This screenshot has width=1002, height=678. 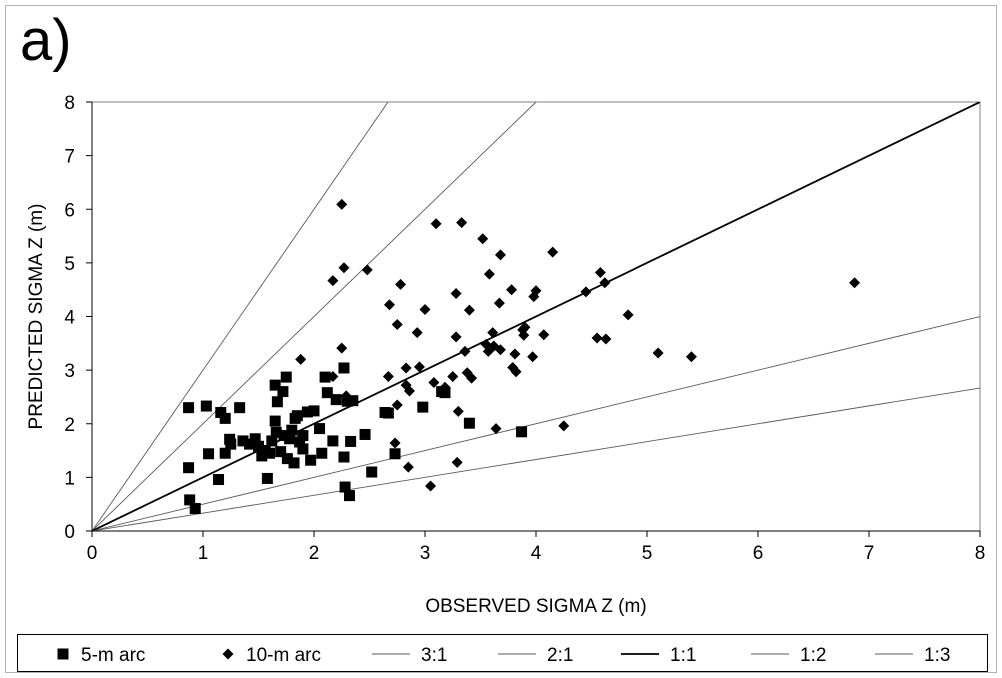 I want to click on legend-label-1-to-3: 1:3, so click(x=937, y=655).